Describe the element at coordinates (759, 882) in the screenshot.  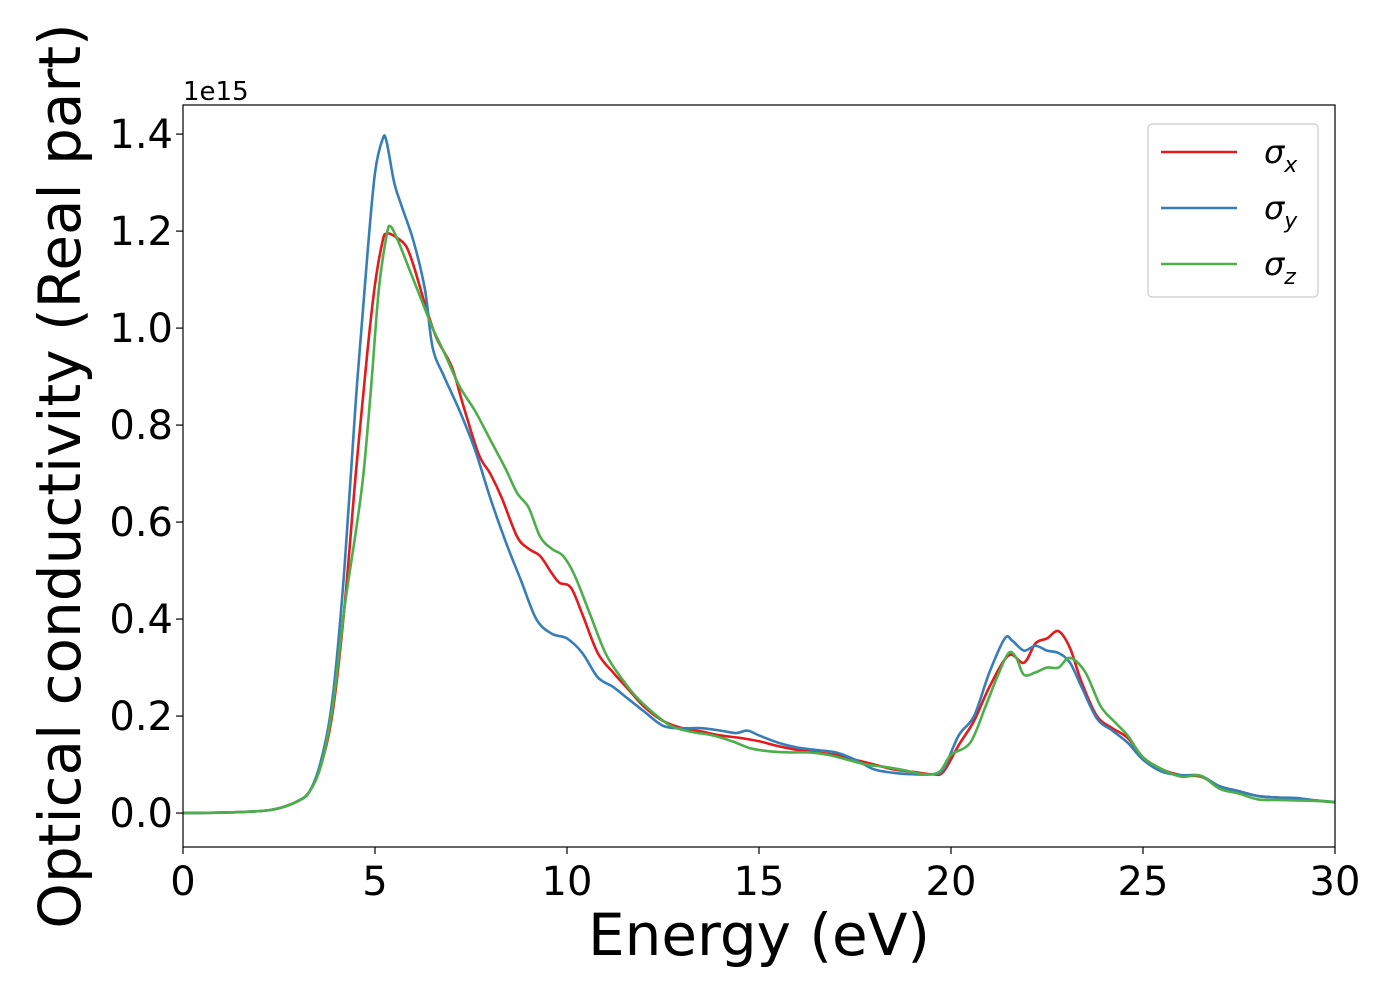
I see `x-tick-label: 15` at that location.